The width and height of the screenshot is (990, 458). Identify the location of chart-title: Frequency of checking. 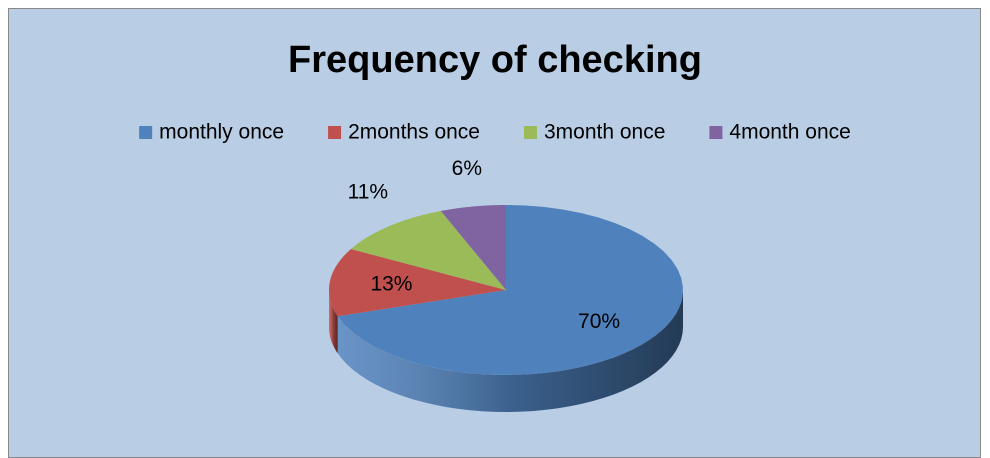
(495, 60).